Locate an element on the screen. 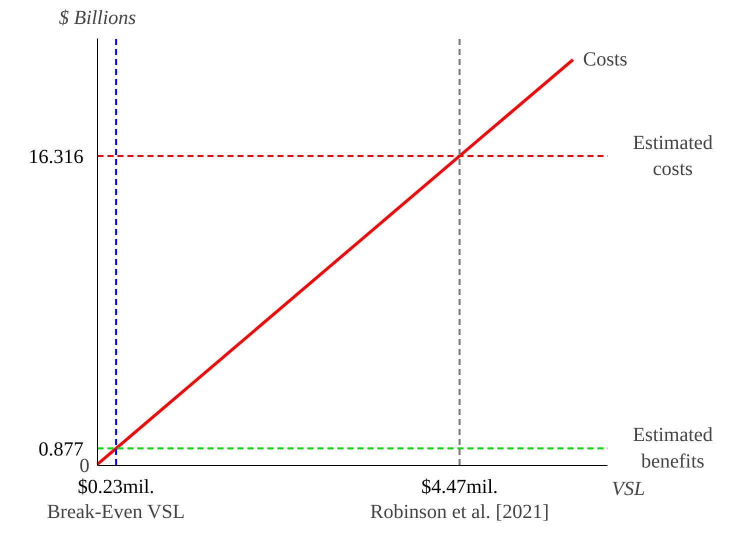 The image size is (740, 537). ref-line-label: Break-Even VSL is located at coordinates (115, 512).